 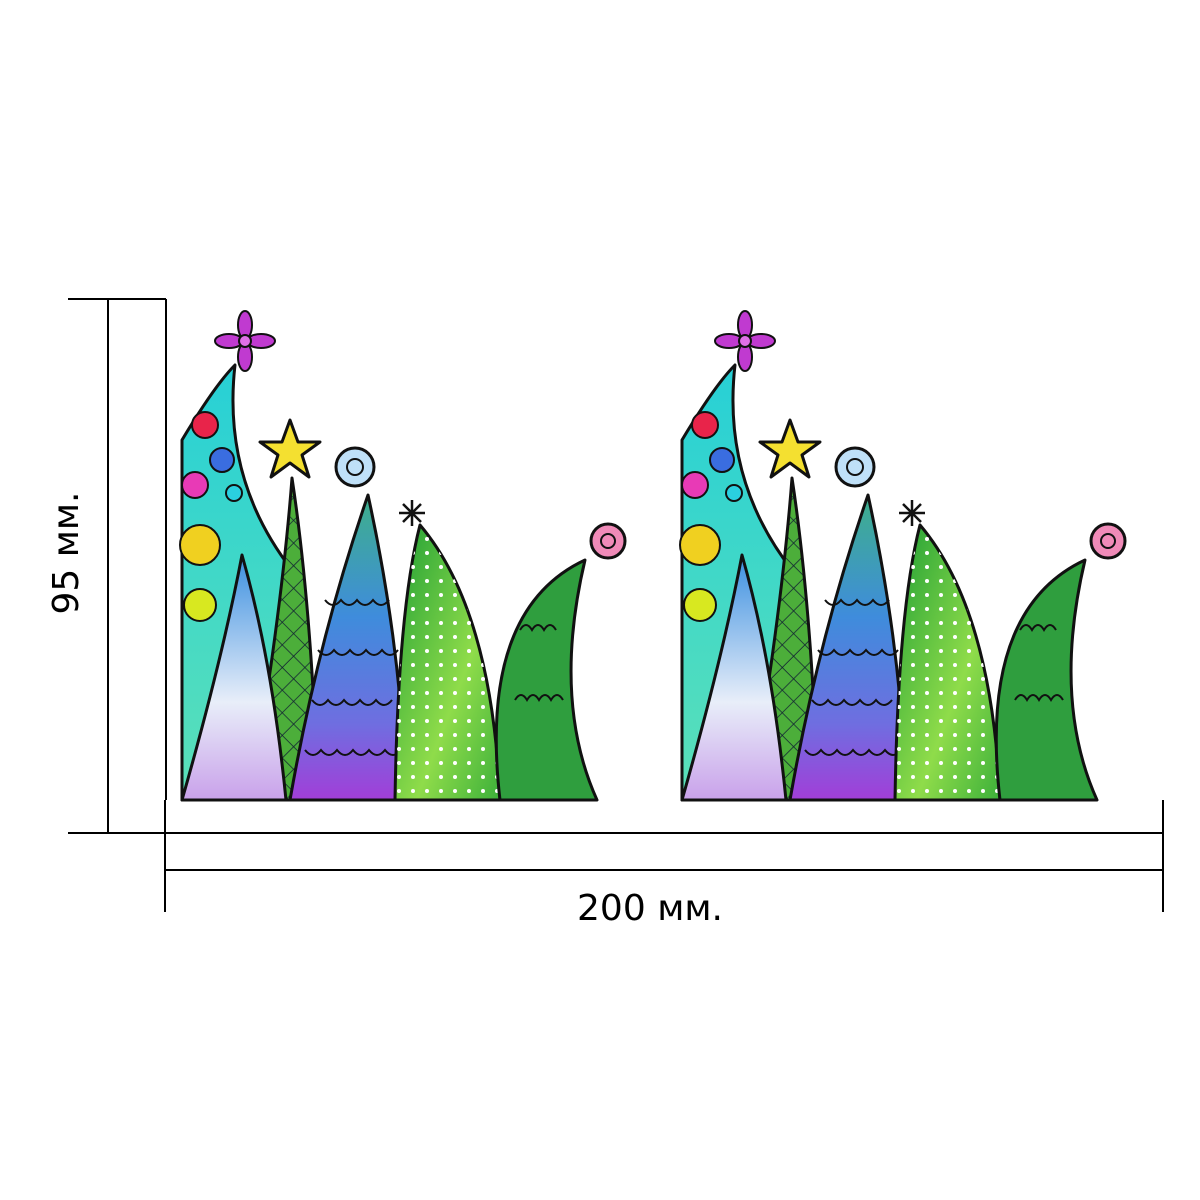 What do you see at coordinates (66, 552) in the screenshot?
I see `height-label: 95 мм.` at bounding box center [66, 552].